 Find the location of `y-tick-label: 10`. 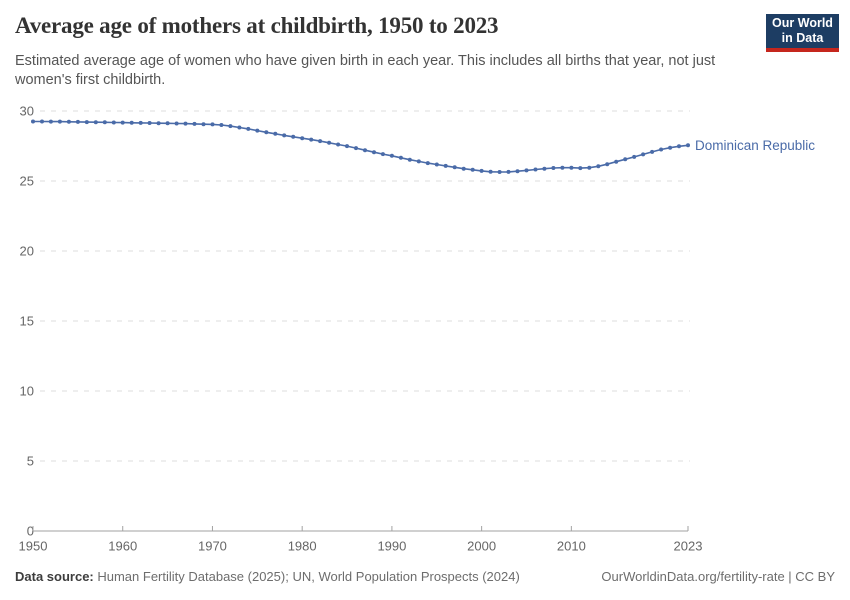

y-tick-label: 10 is located at coordinates (27, 391).